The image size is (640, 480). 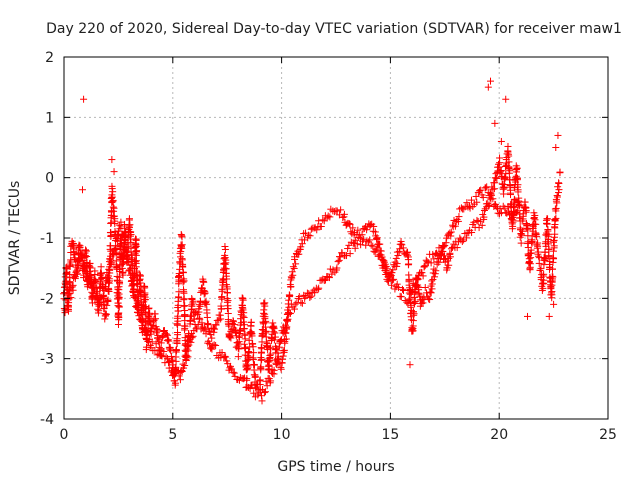 I want to click on x-tick-label: 15, so click(x=390, y=435).